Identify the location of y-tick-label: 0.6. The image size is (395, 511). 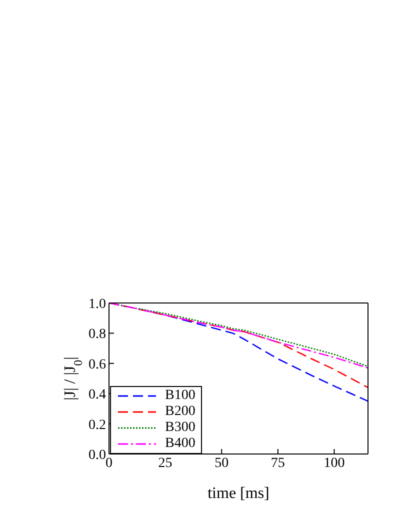
(97, 364).